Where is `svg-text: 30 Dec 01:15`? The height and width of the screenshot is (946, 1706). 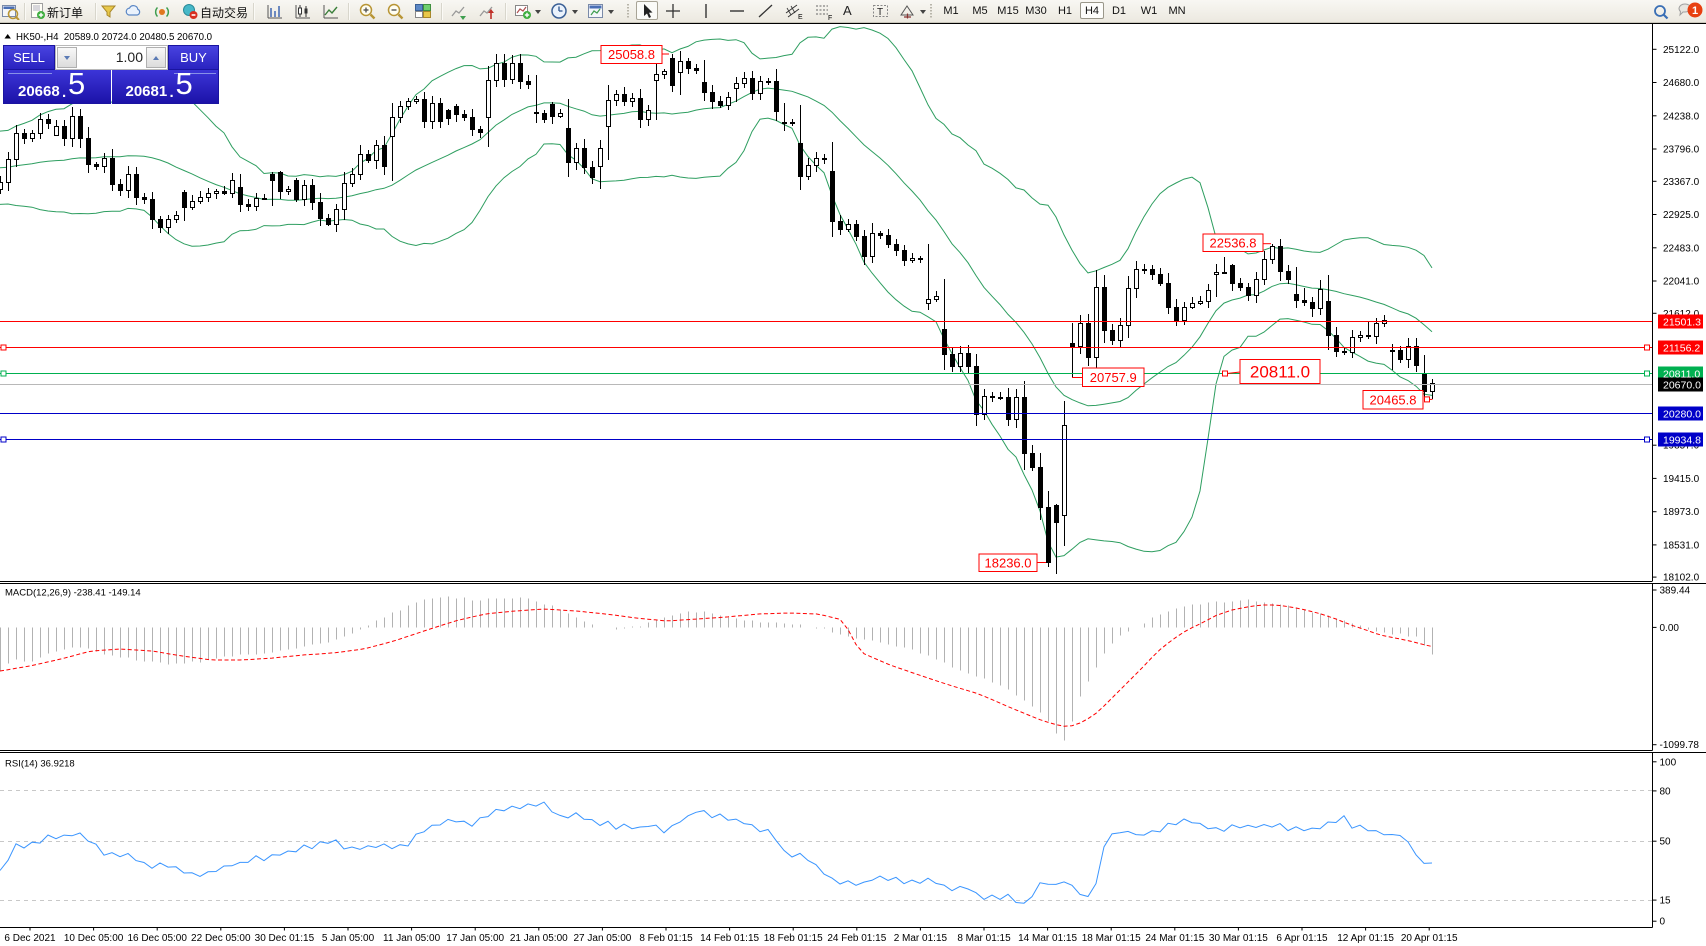
svg-text: 30 Dec 01:15 is located at coordinates (285, 938).